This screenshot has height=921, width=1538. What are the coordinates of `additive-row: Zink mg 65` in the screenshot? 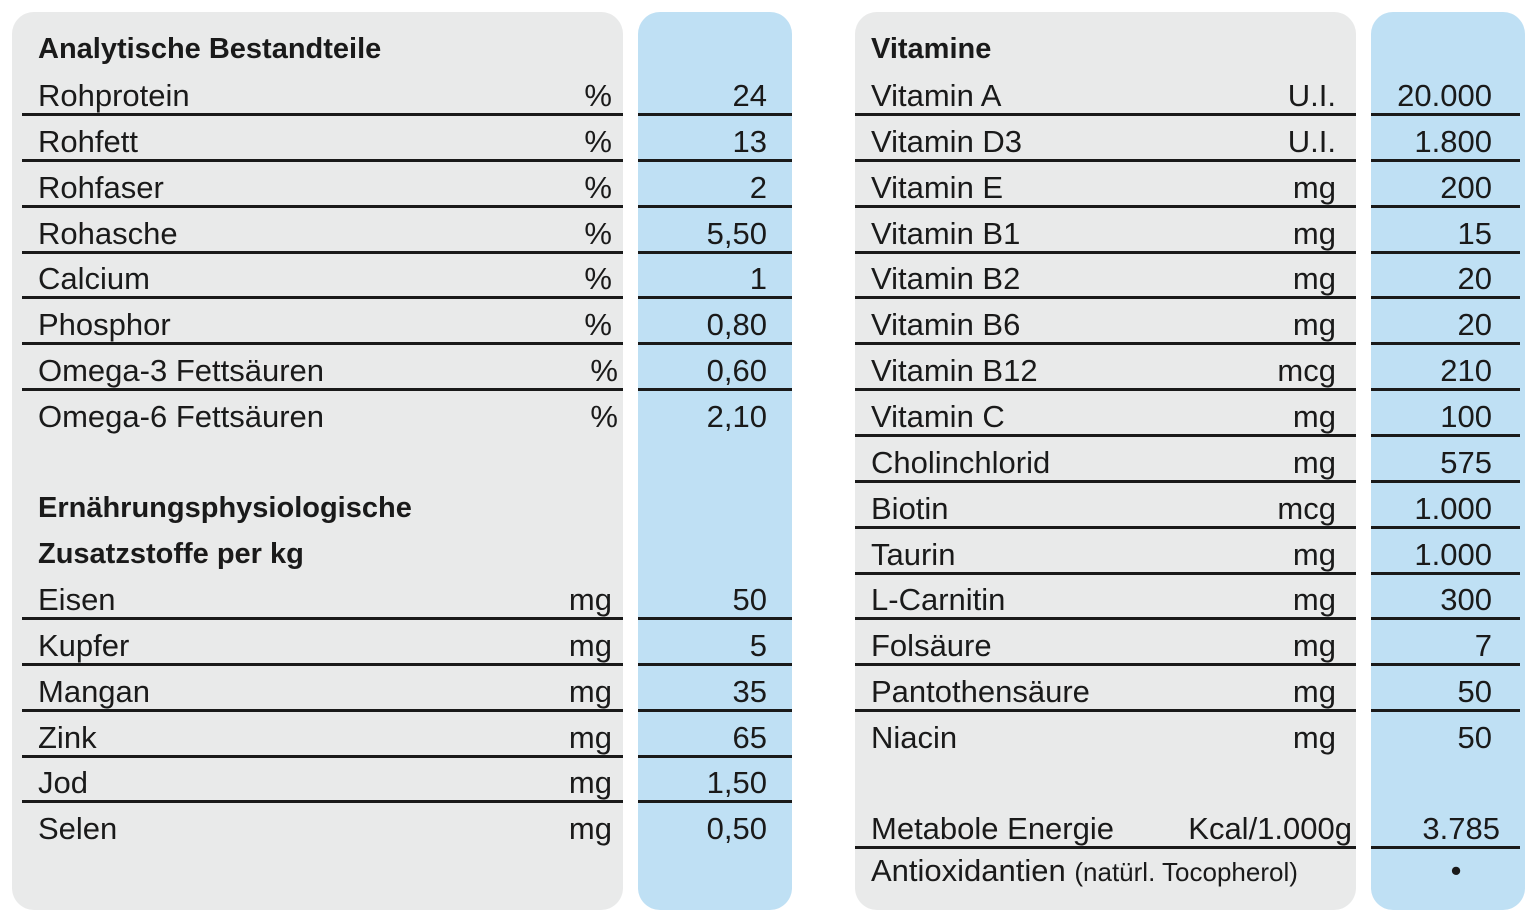 It's located at (769, 738).